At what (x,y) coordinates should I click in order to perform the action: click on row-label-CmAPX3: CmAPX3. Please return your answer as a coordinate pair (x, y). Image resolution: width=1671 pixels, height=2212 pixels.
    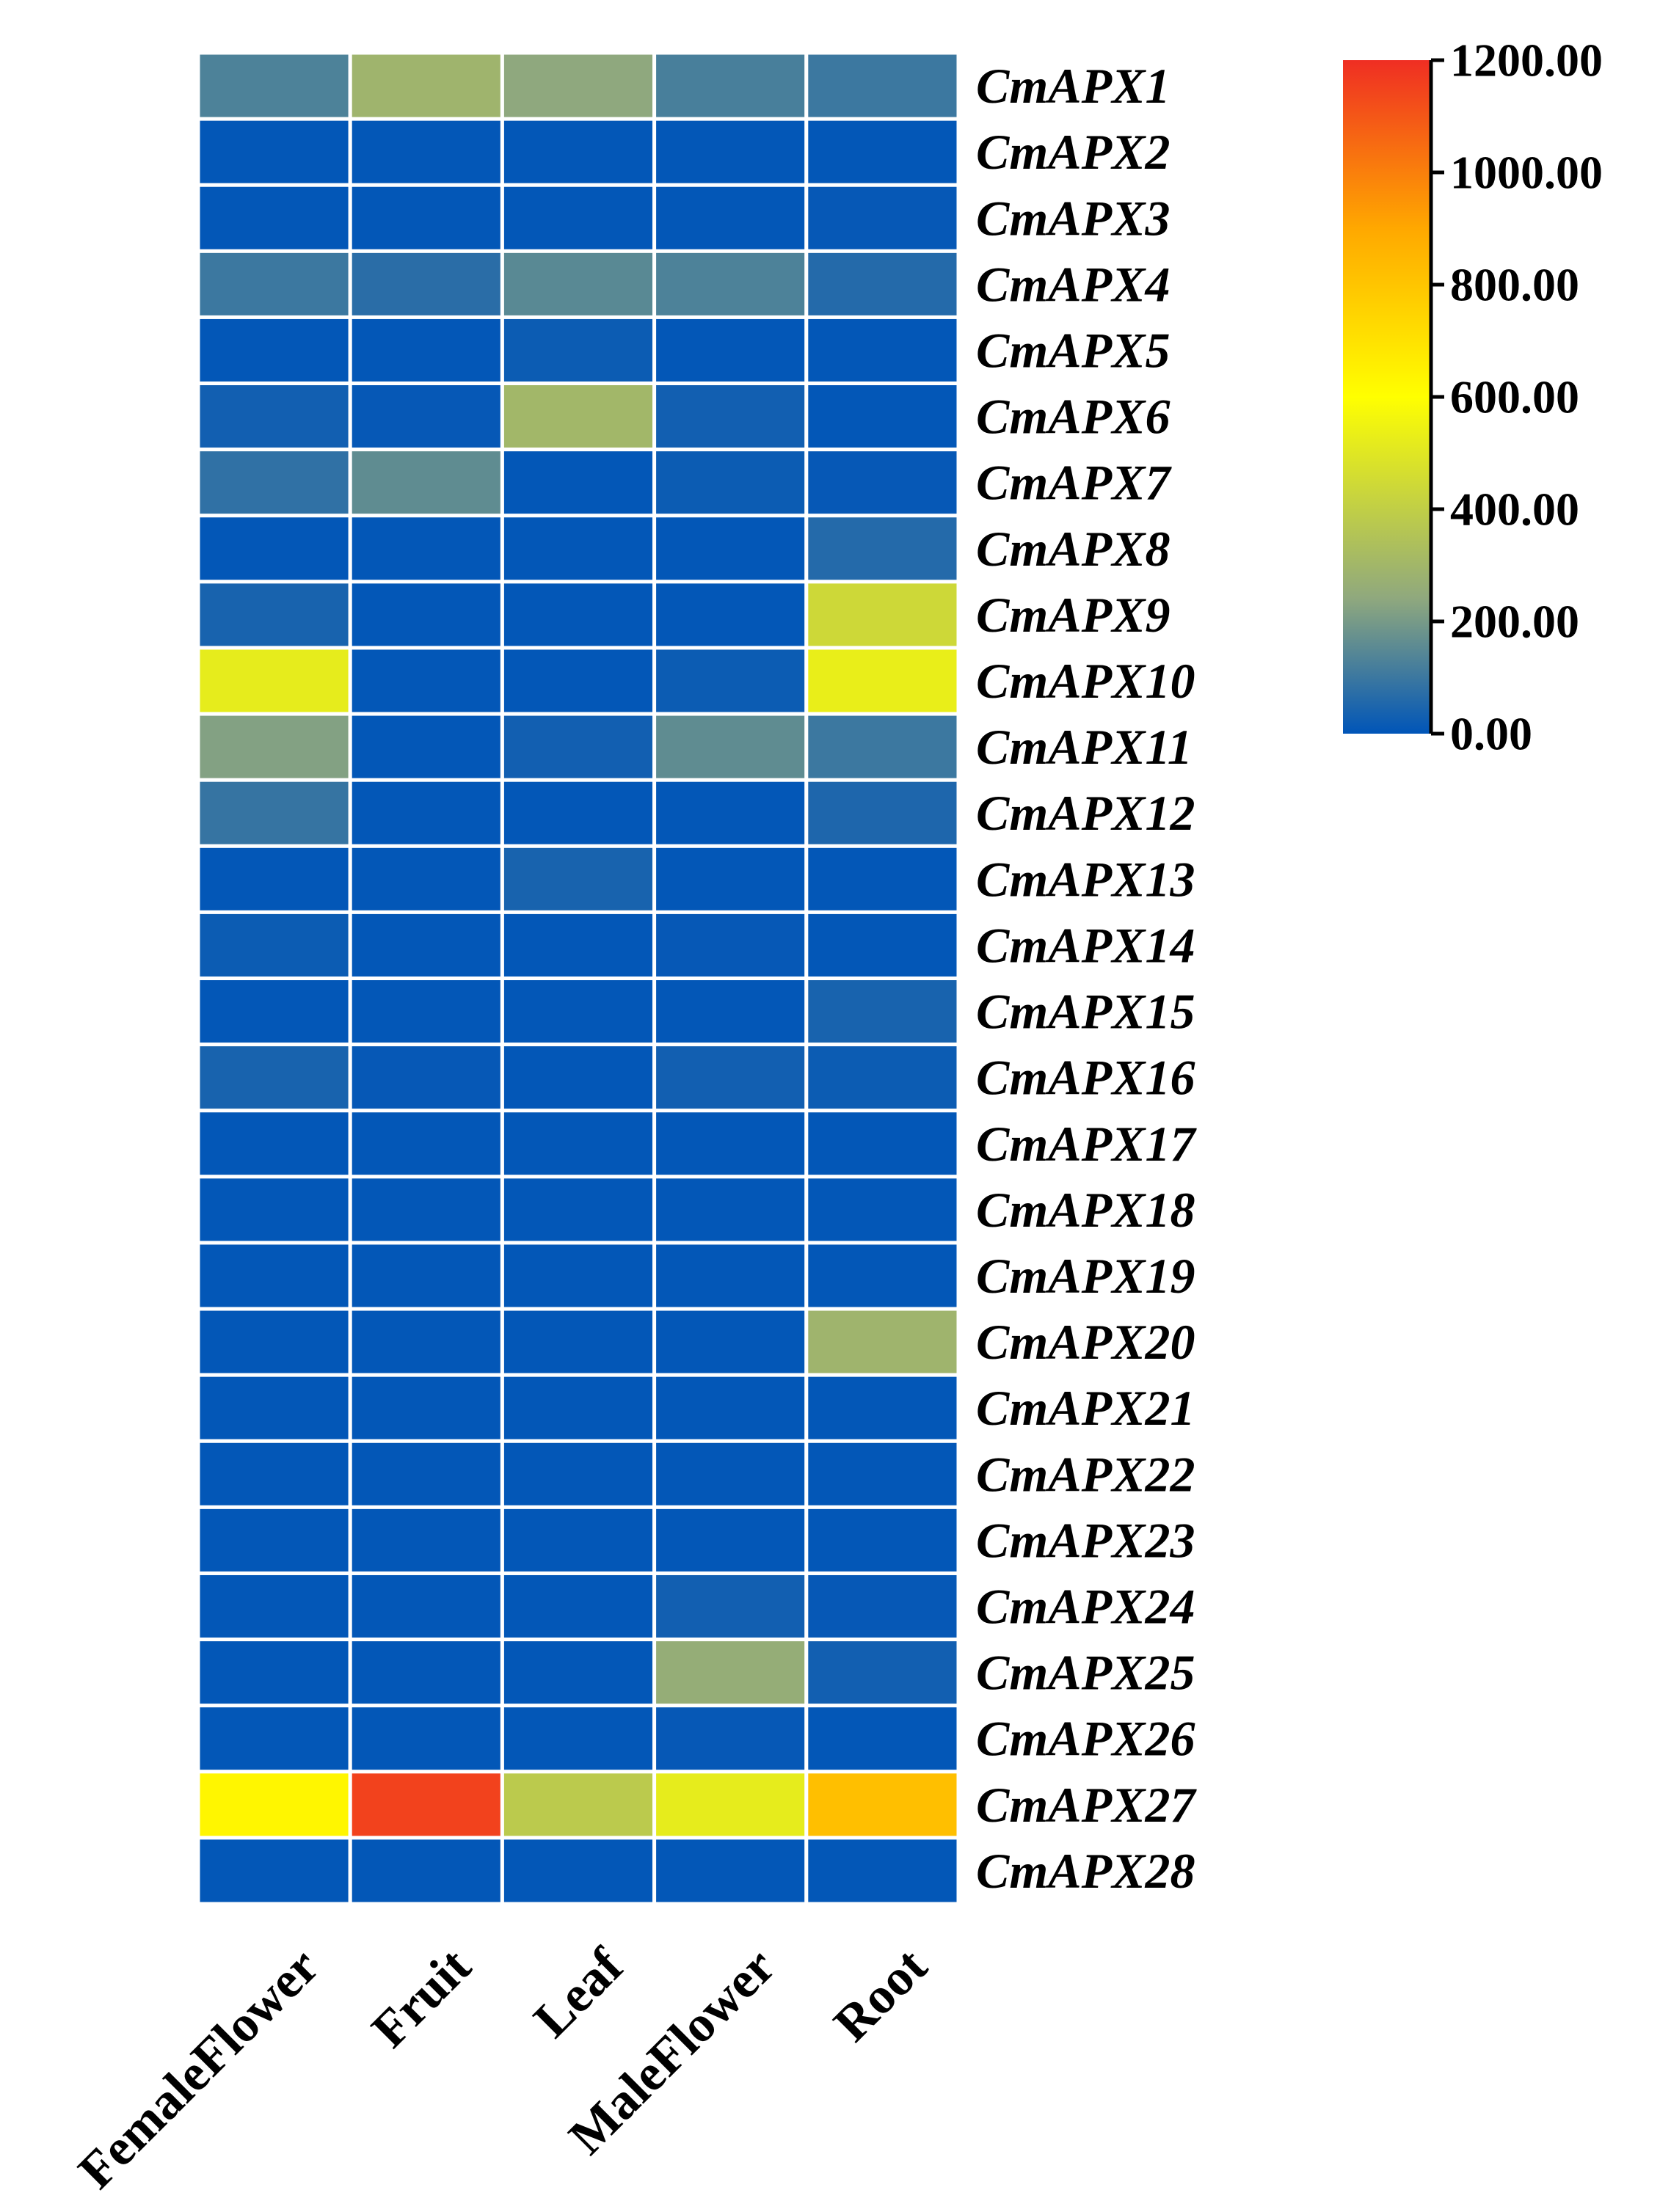
    Looking at the image, I should click on (1073, 218).